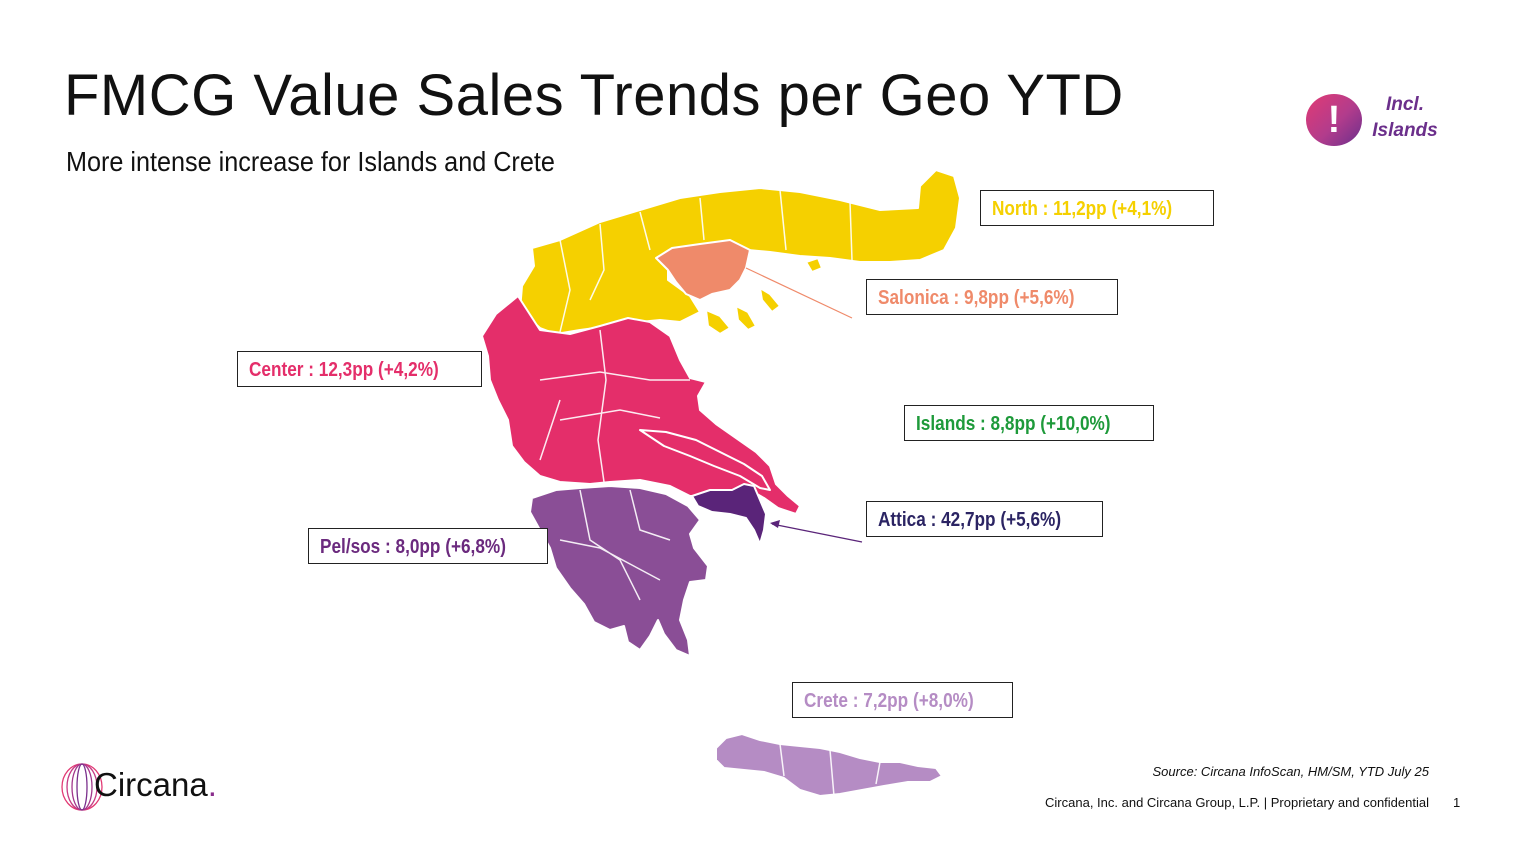 The height and width of the screenshot is (858, 1525). What do you see at coordinates (775, 524) in the screenshot?
I see `attica-arrowhead` at bounding box center [775, 524].